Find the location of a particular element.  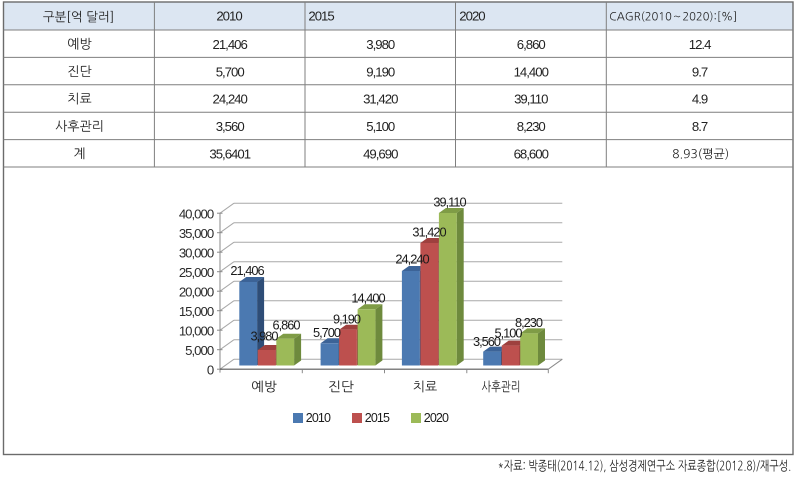

svg-text: 30,000 is located at coordinates (196, 253).